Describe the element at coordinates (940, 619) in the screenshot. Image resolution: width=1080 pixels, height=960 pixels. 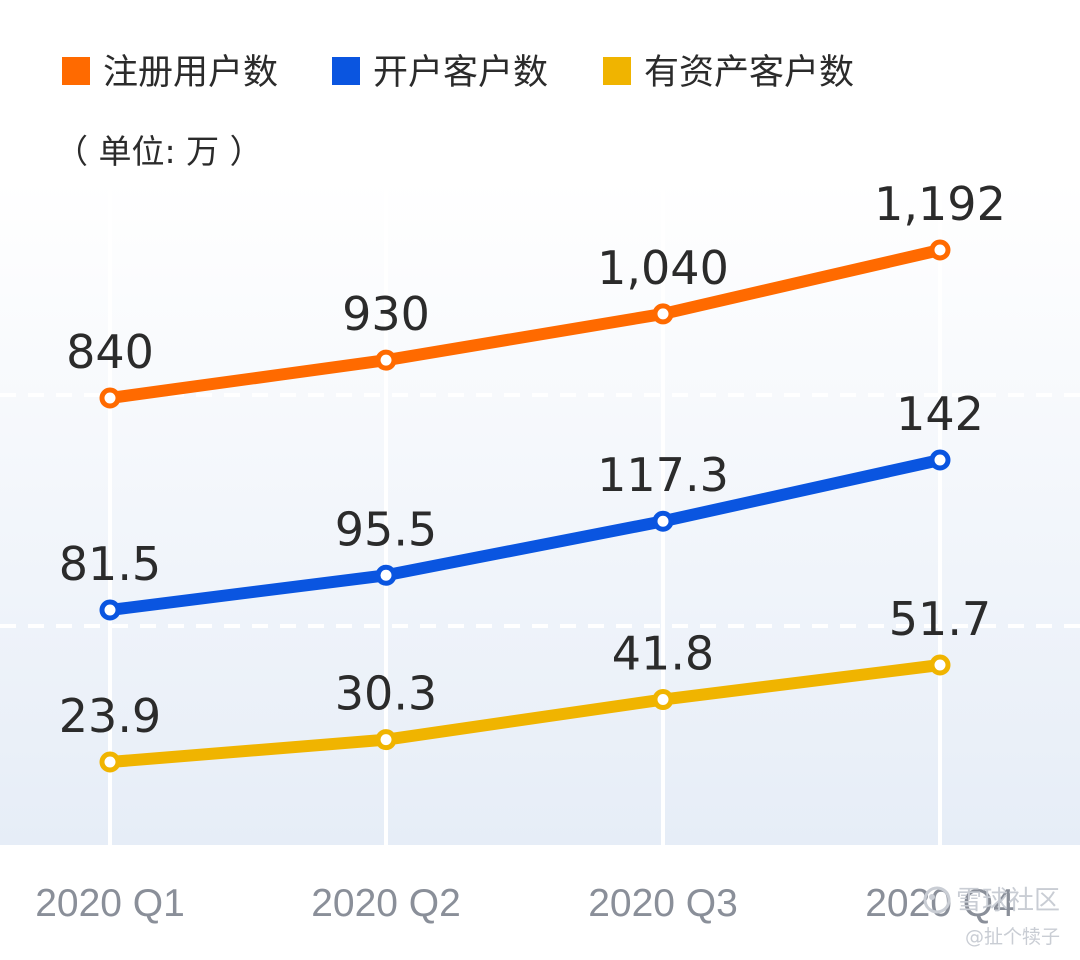
I see `data-label: 51.7` at that location.